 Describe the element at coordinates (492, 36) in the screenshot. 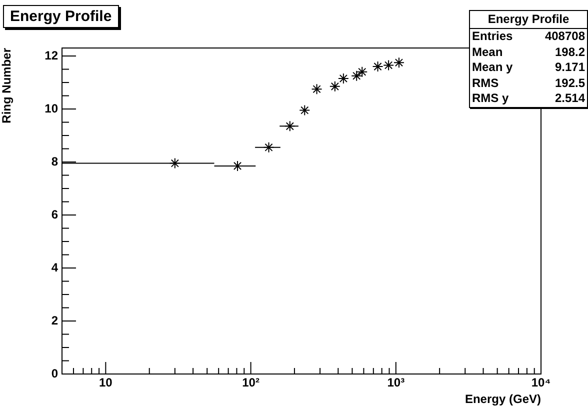

I see `text: Entries` at that location.